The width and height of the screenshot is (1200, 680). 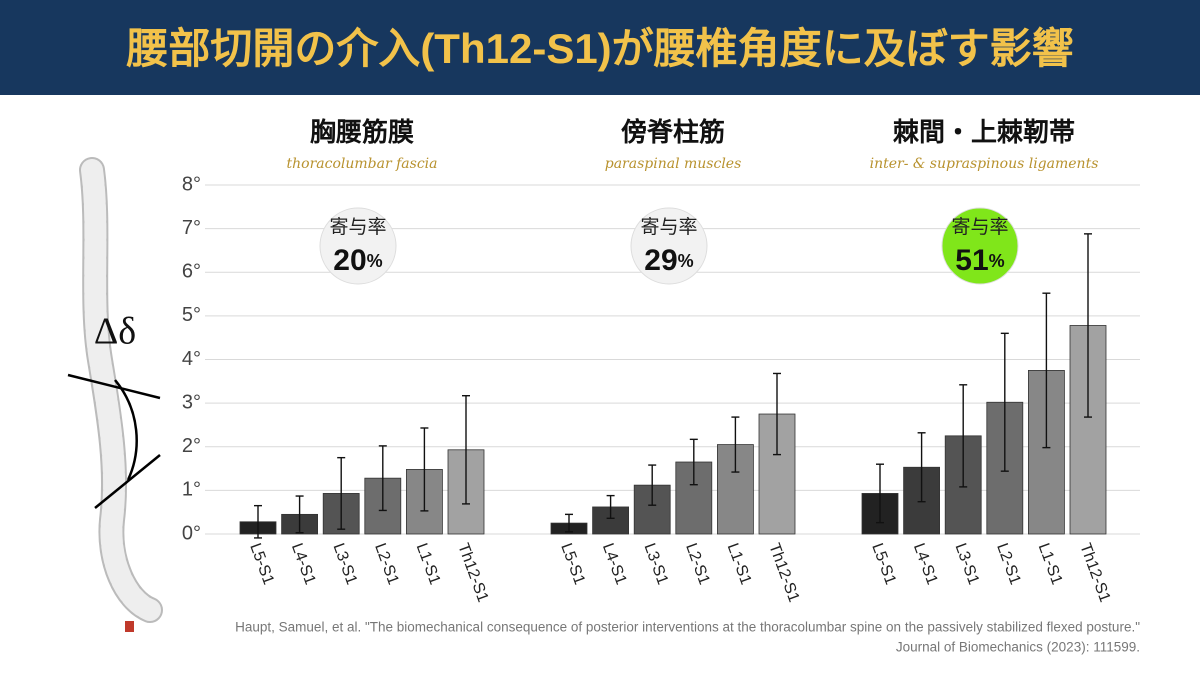 I want to click on group-subtitle: thoracolumbar fascia, so click(x=362, y=164).